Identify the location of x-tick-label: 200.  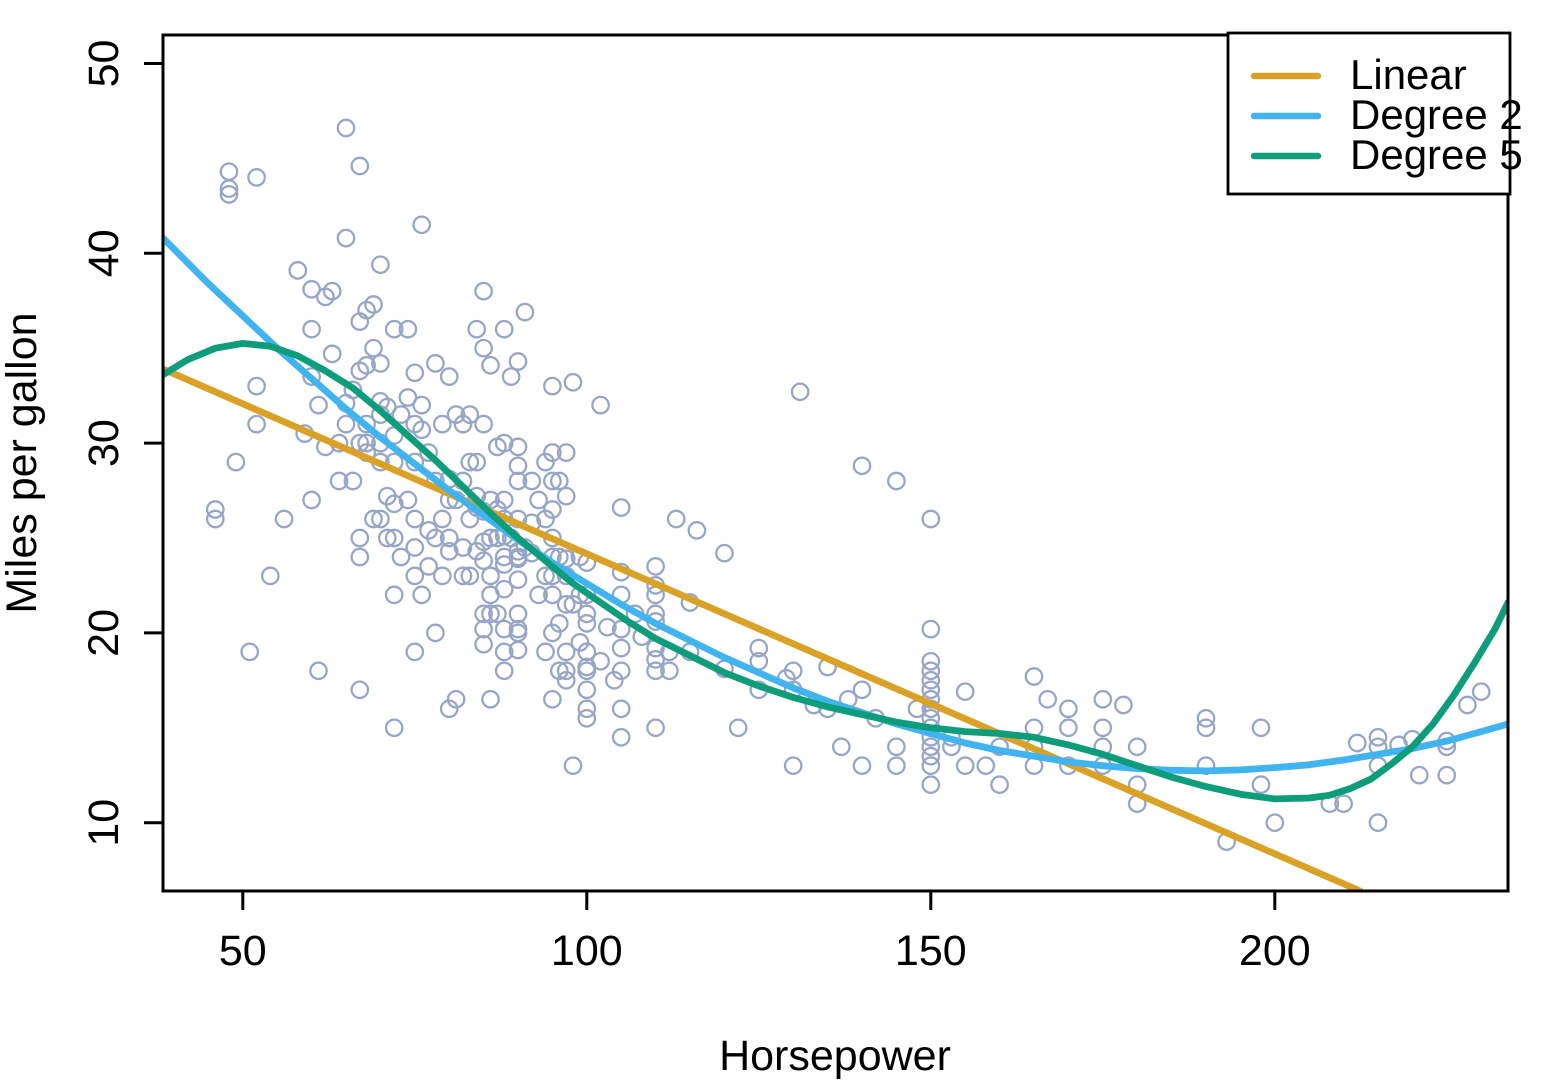
(1275, 951).